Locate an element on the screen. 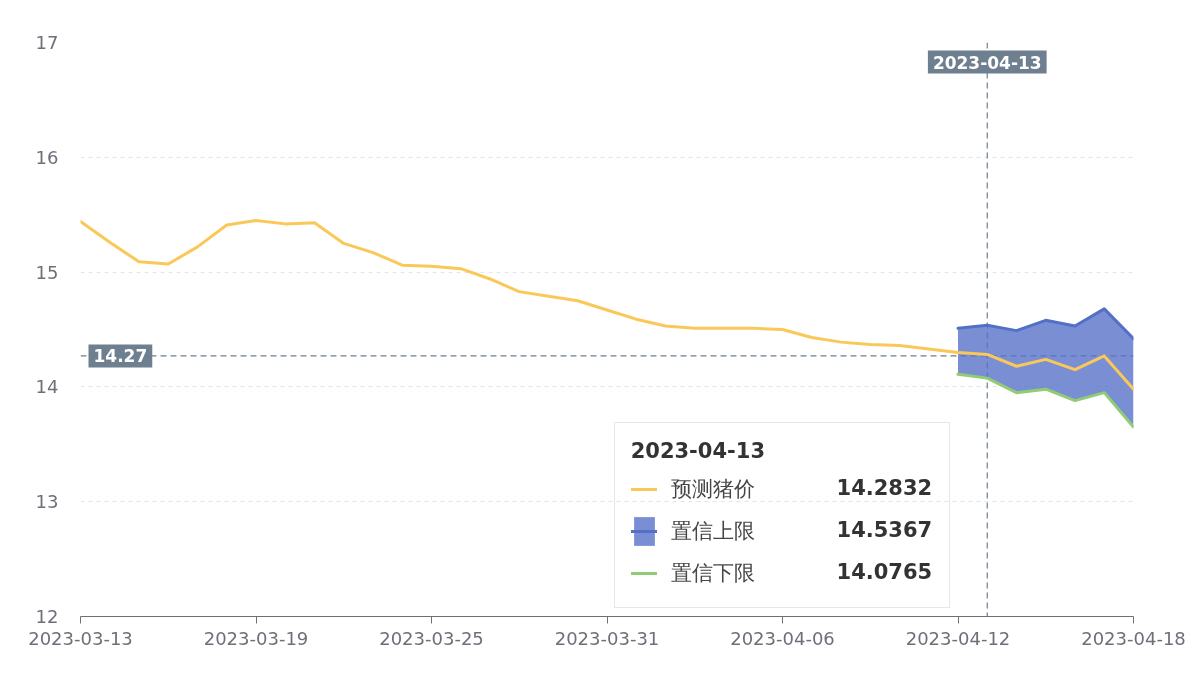  legend-label: 置信下限 is located at coordinates (712, 573).